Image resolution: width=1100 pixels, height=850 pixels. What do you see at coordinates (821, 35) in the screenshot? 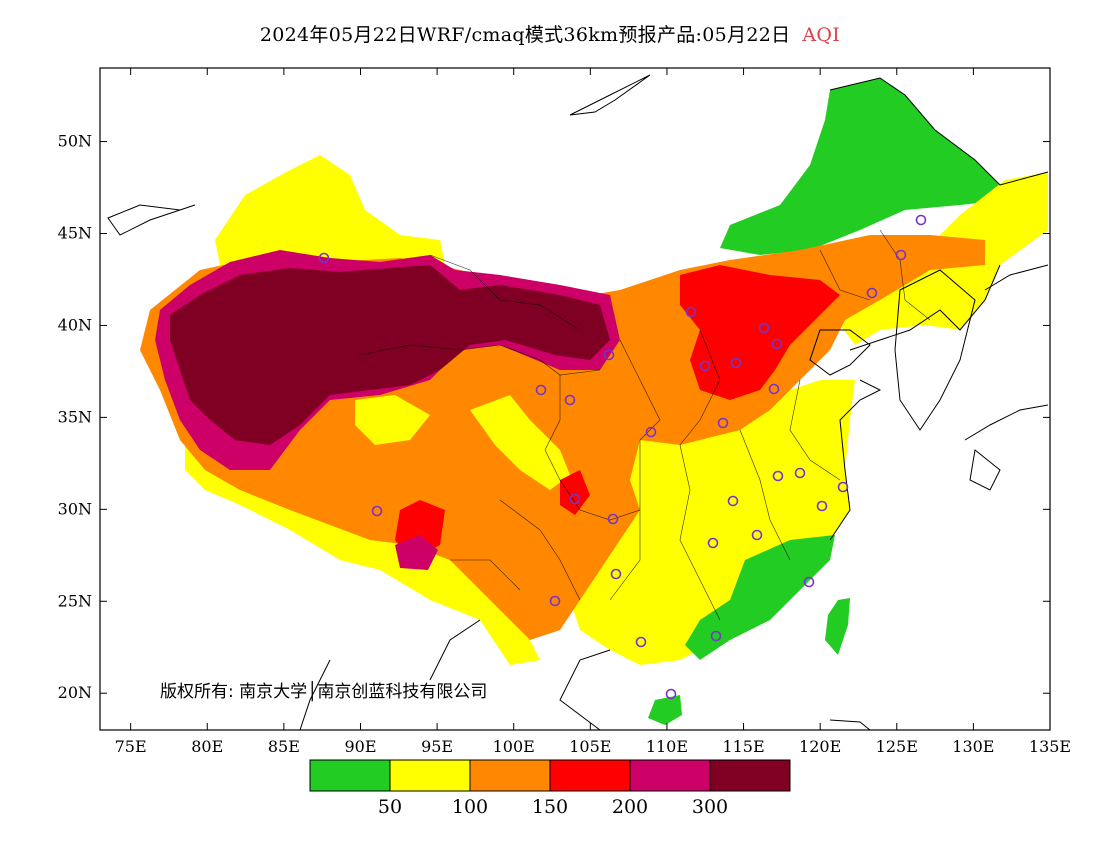
I see `title-variable: AQI` at bounding box center [821, 35].